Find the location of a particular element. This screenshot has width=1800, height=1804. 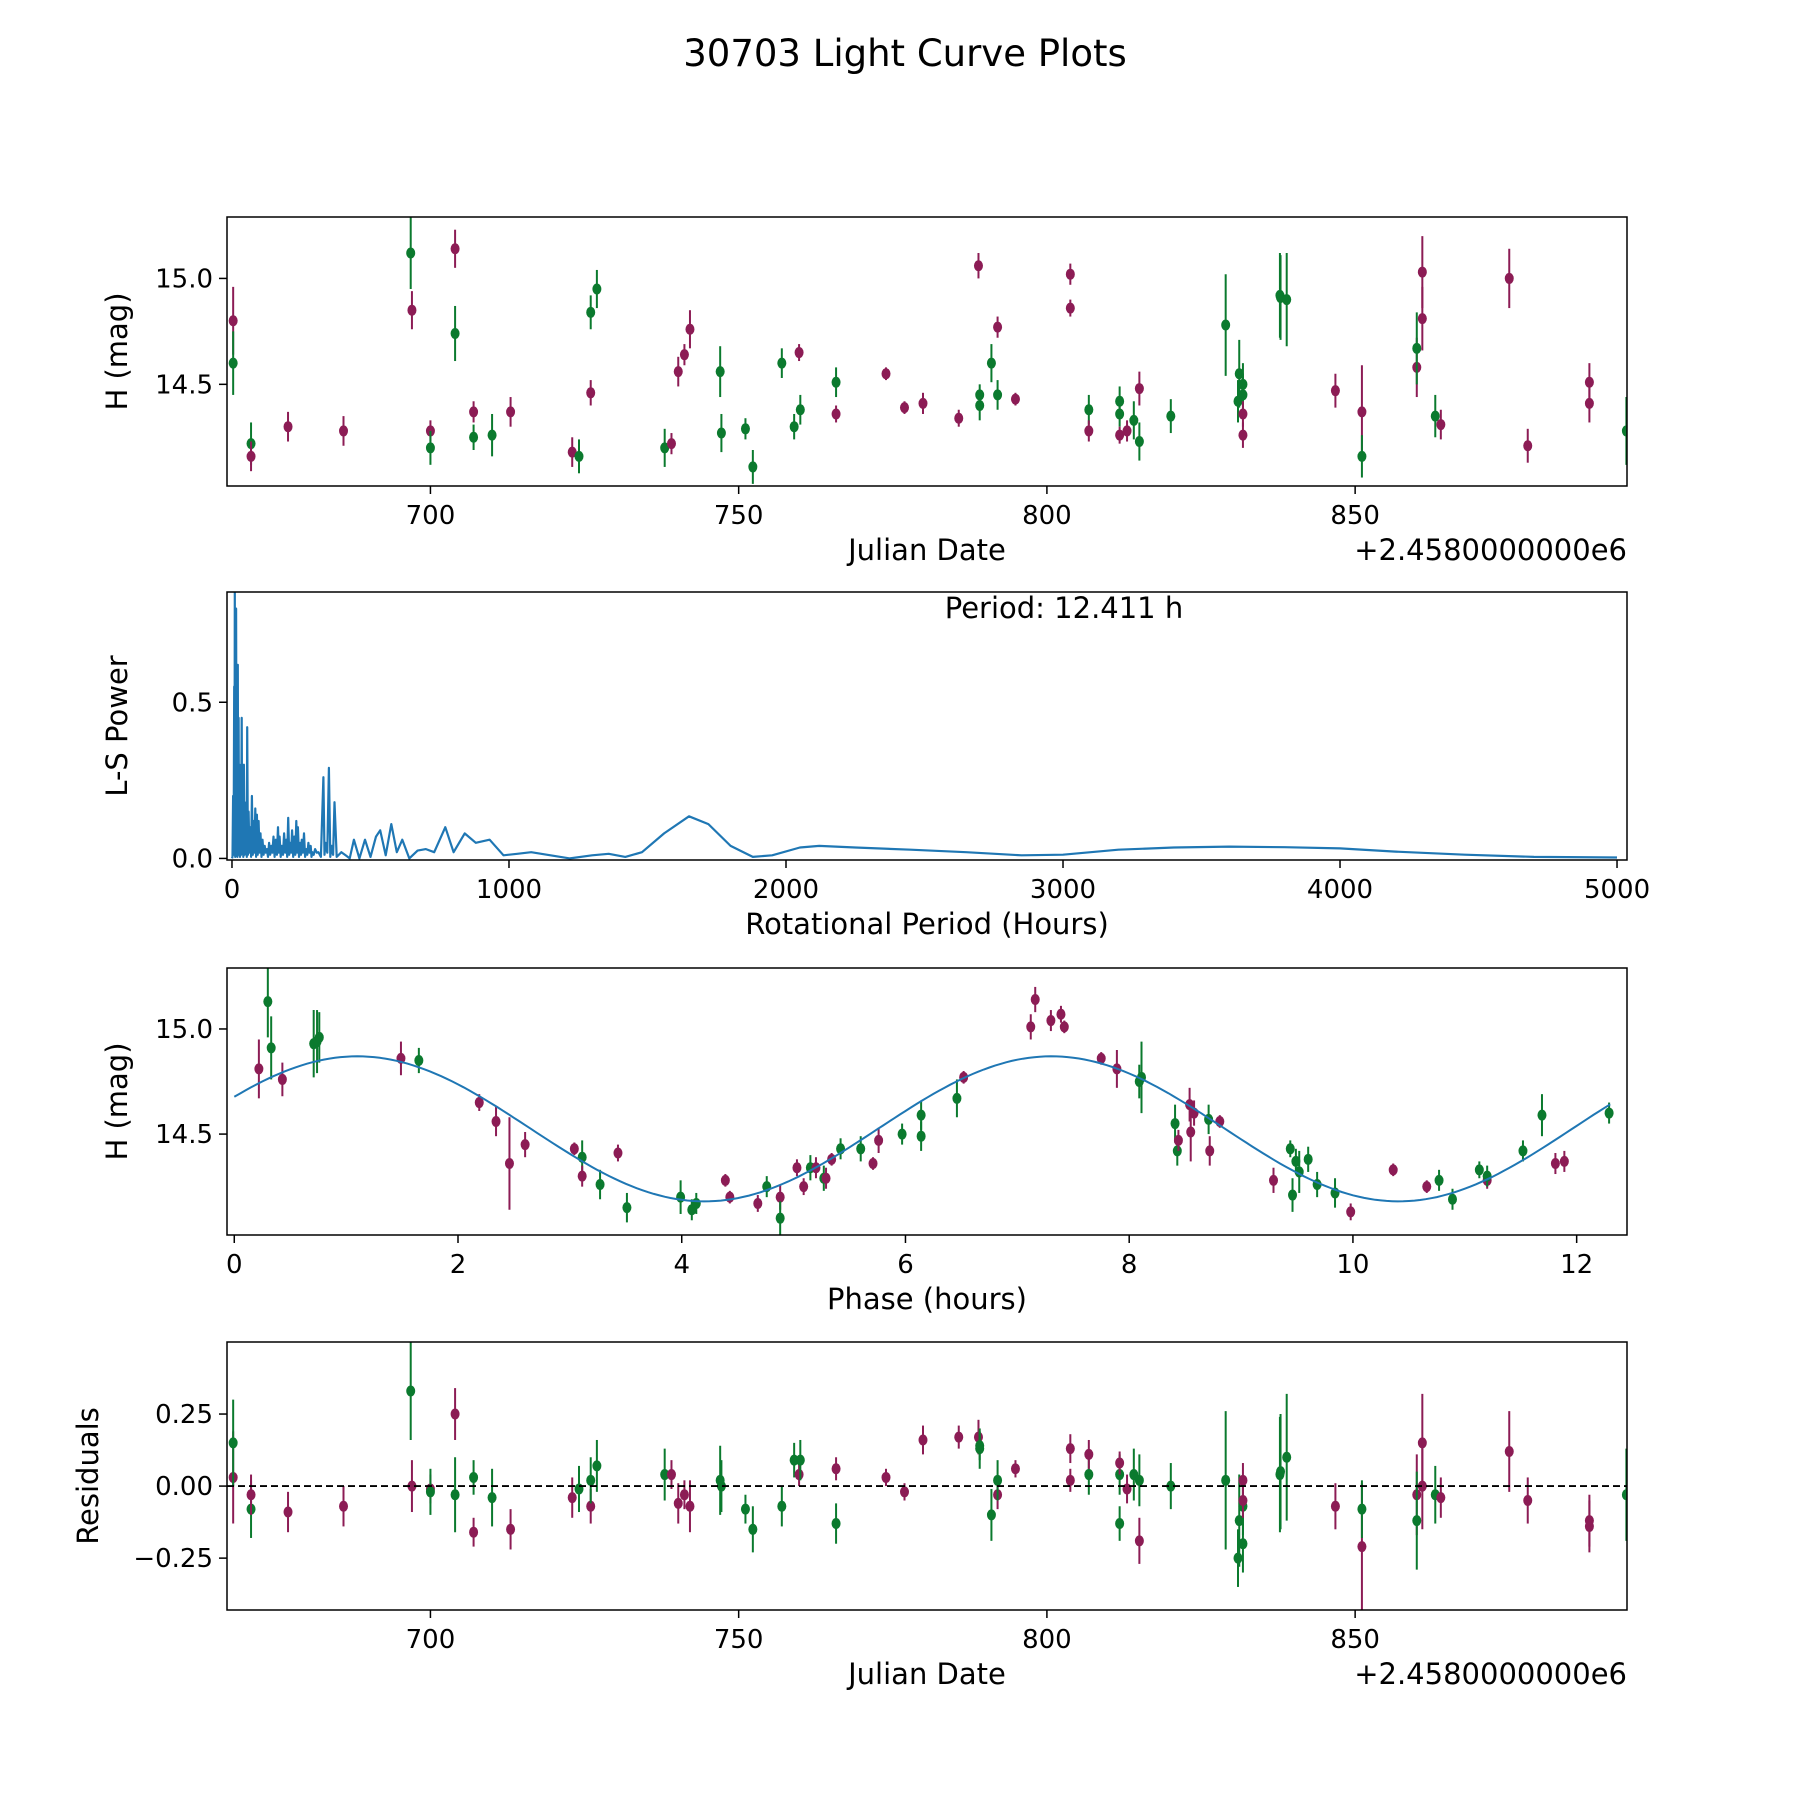

x-tick-label: 700 is located at coordinates (431, 1640).